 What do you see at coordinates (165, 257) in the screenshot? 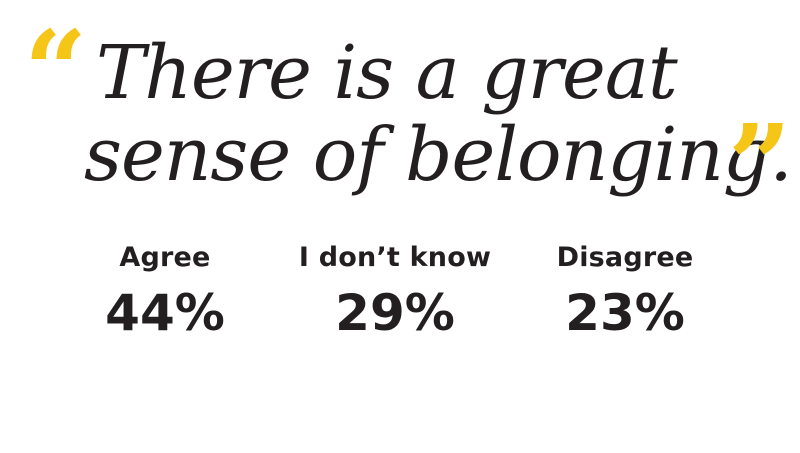
I see `stat-label: Agree` at bounding box center [165, 257].